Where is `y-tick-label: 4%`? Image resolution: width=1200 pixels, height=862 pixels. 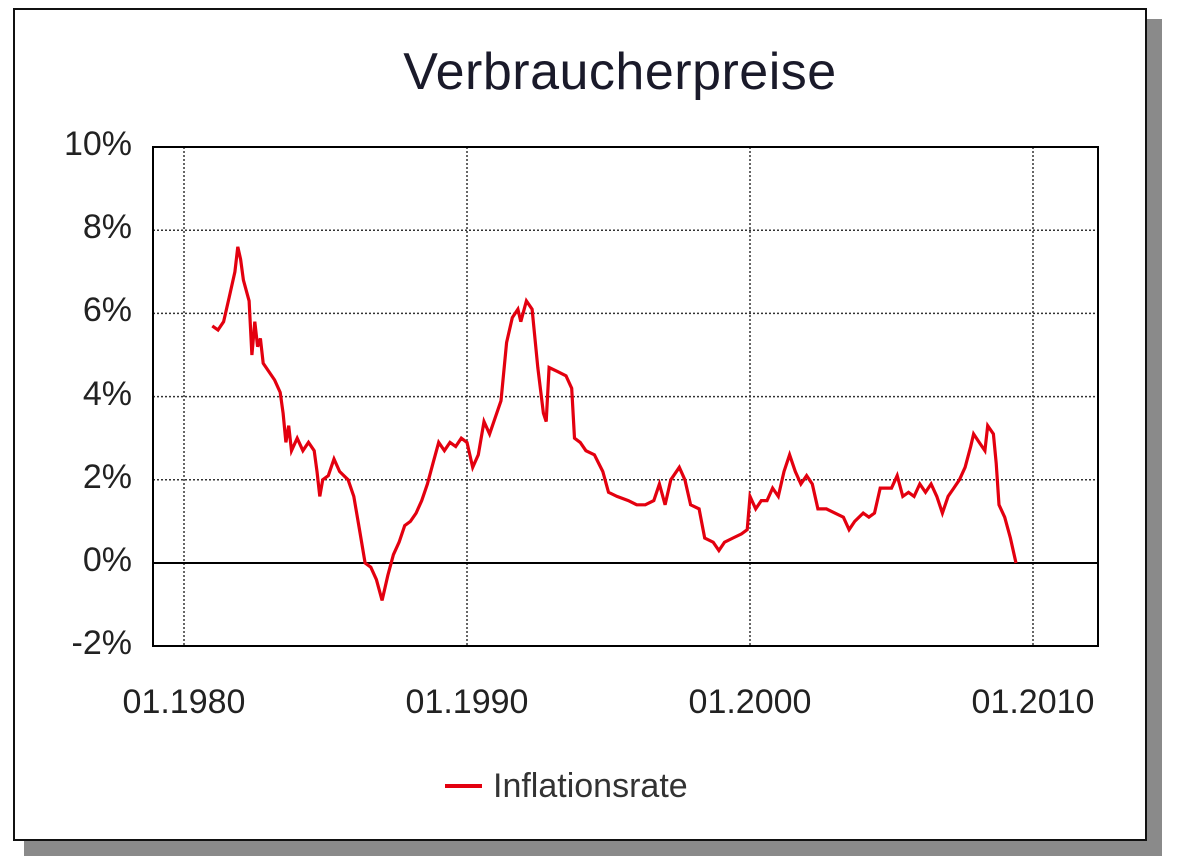 y-tick-label: 4% is located at coordinates (107, 393).